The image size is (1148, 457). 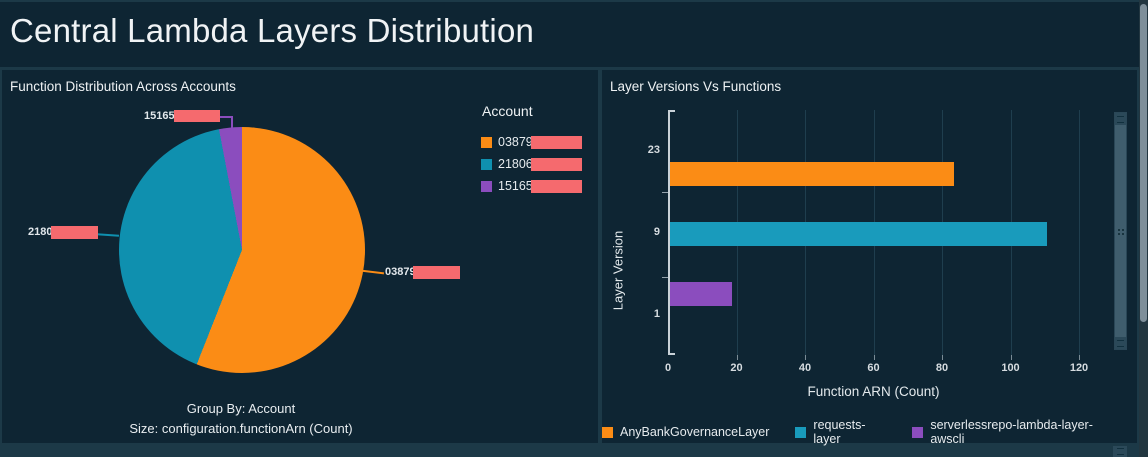 I want to click on x-tick-label: 40, so click(x=805, y=368).